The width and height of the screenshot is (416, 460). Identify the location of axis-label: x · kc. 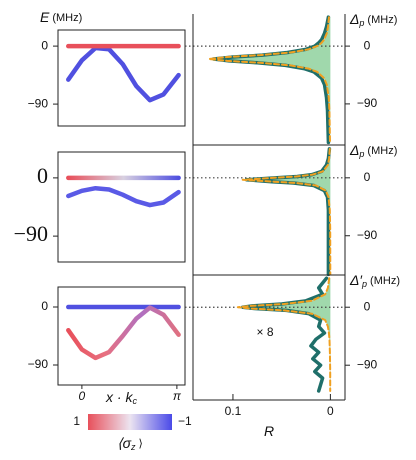
(121, 398).